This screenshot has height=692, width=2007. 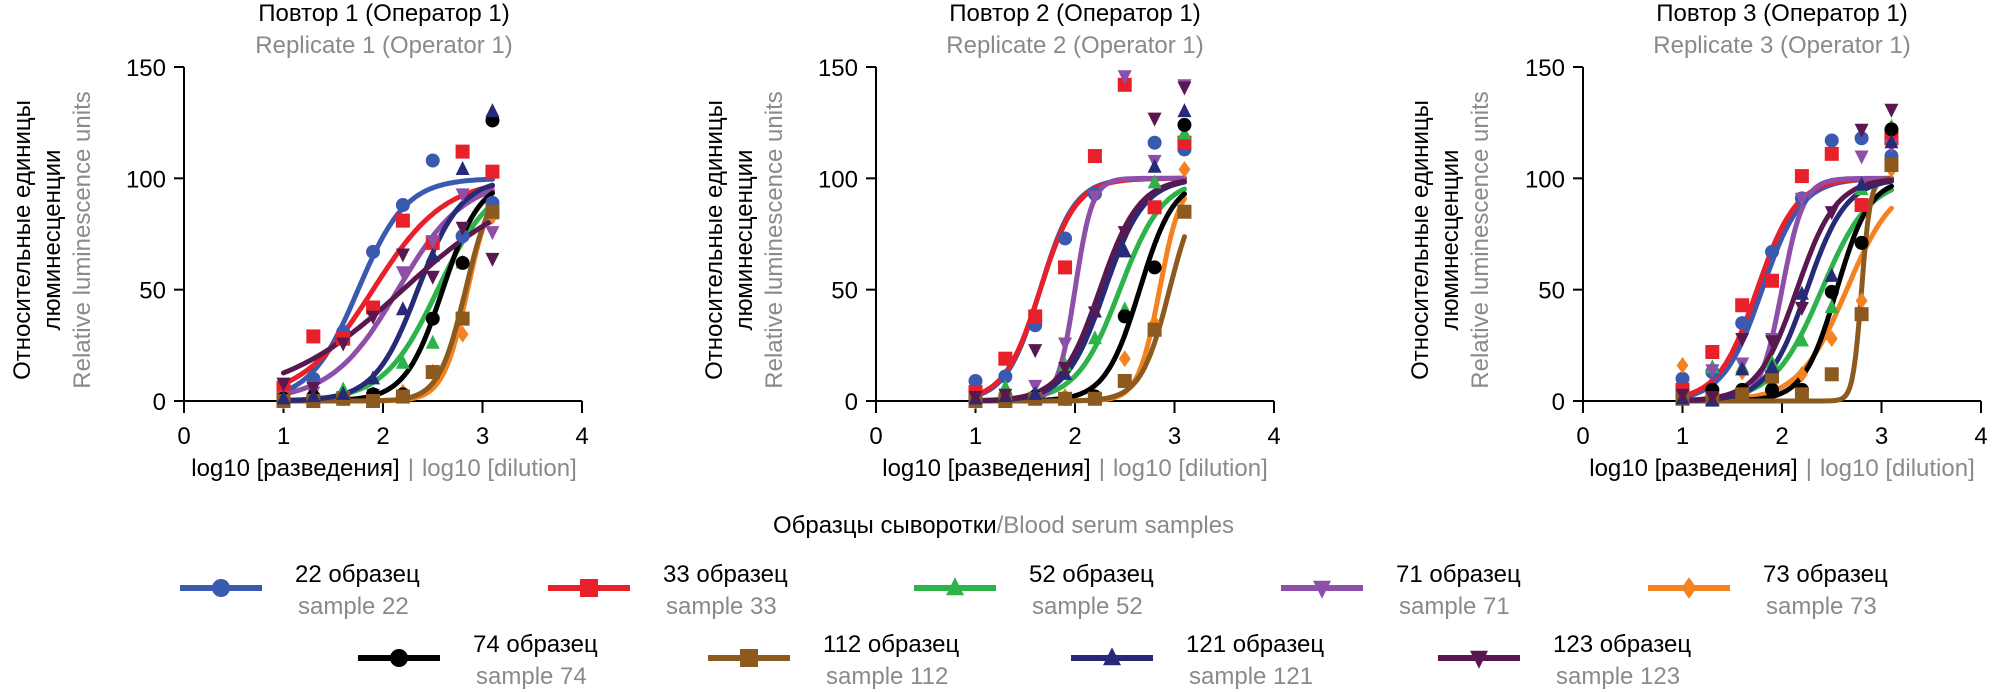 I want to click on legend-title-en: Blood serum samples, so click(x=1119, y=525).